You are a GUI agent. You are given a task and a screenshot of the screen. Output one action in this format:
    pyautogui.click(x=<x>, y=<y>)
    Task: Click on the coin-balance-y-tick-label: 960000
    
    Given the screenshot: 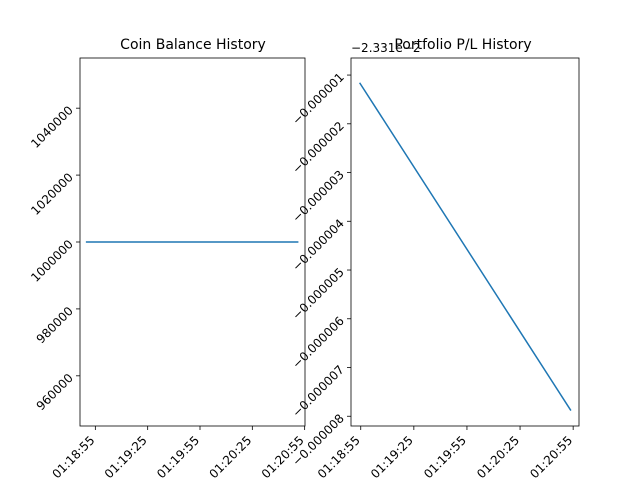 What is the action you would take?
    pyautogui.click(x=55, y=392)
    